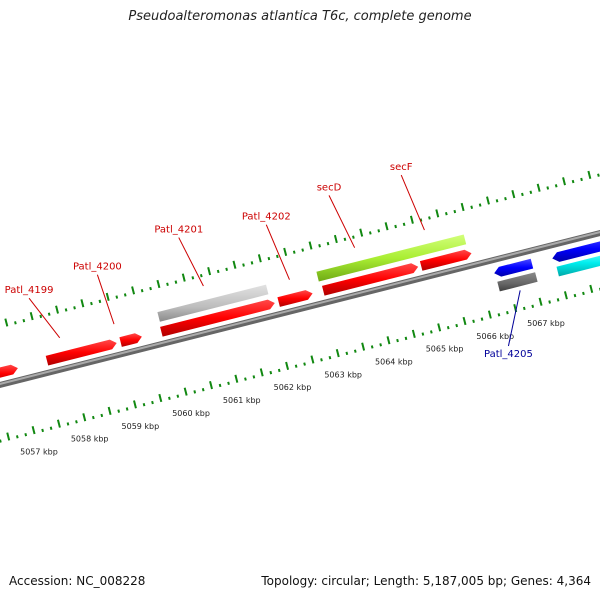 The width and height of the screenshot is (600, 600). I want to click on scale-label: 5062 kbp, so click(293, 387).